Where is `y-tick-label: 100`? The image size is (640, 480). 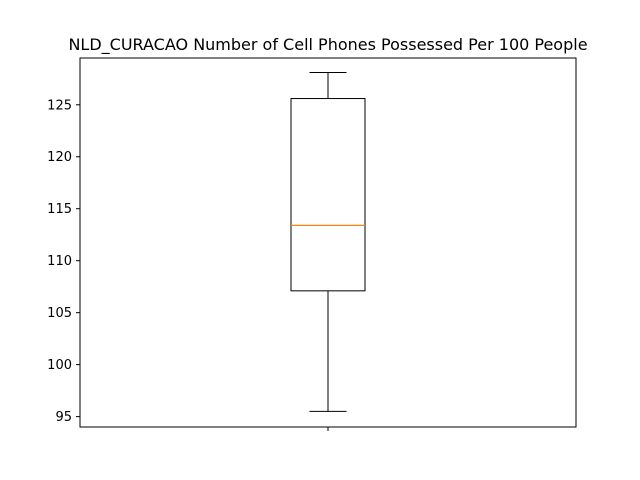 y-tick-label: 100 is located at coordinates (59, 365).